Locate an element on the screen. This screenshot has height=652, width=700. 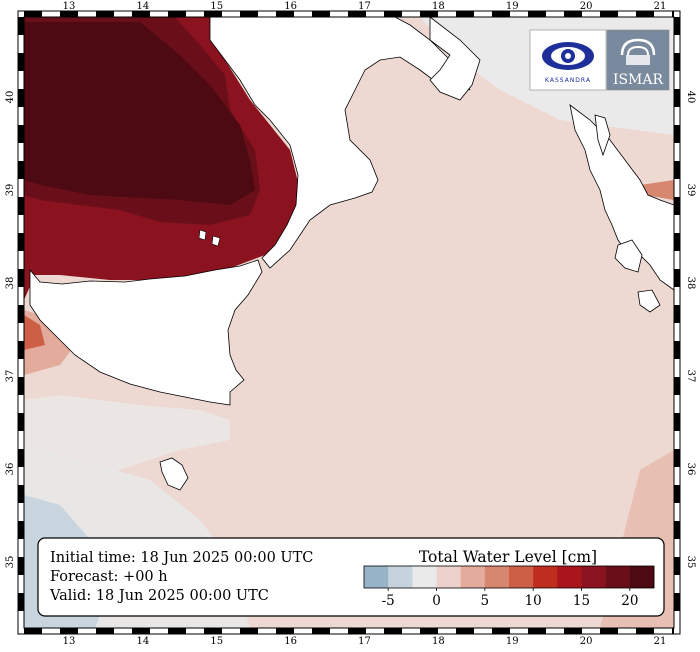
latitude-label-right: 38 is located at coordinates (690, 283).